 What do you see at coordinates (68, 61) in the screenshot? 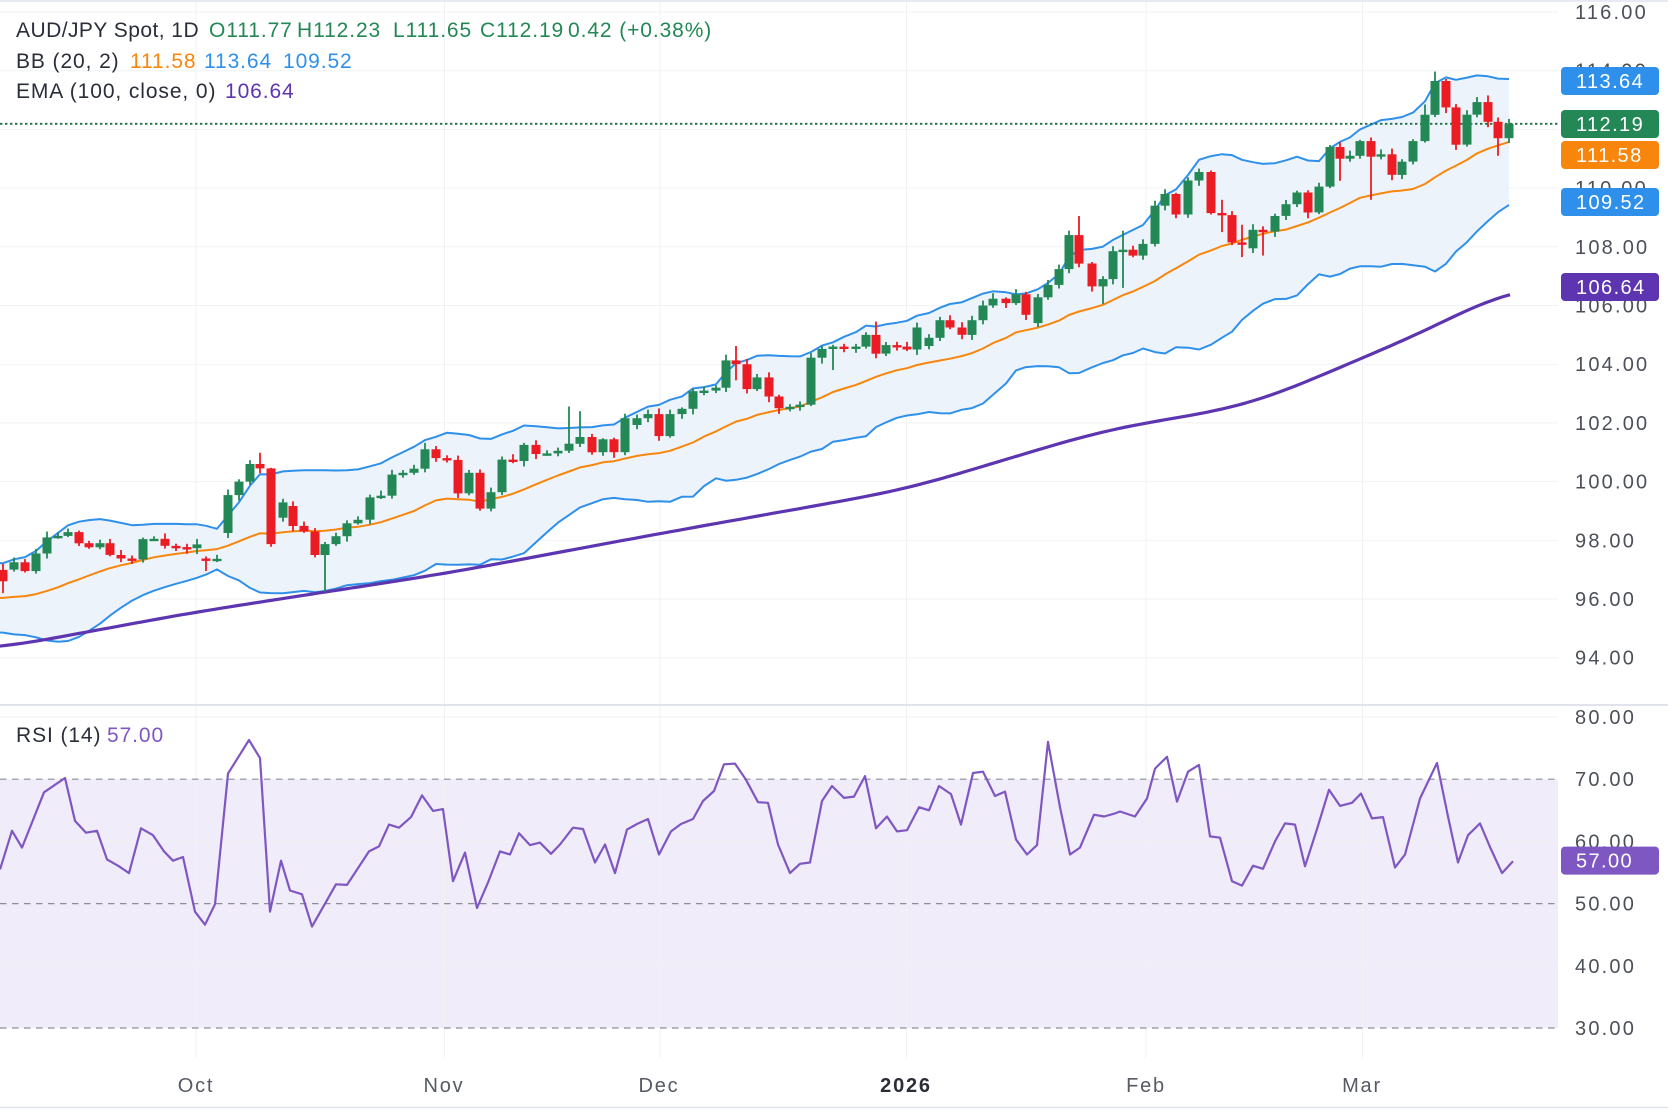
I see `svg-text: BB (20, 2)` at bounding box center [68, 61].